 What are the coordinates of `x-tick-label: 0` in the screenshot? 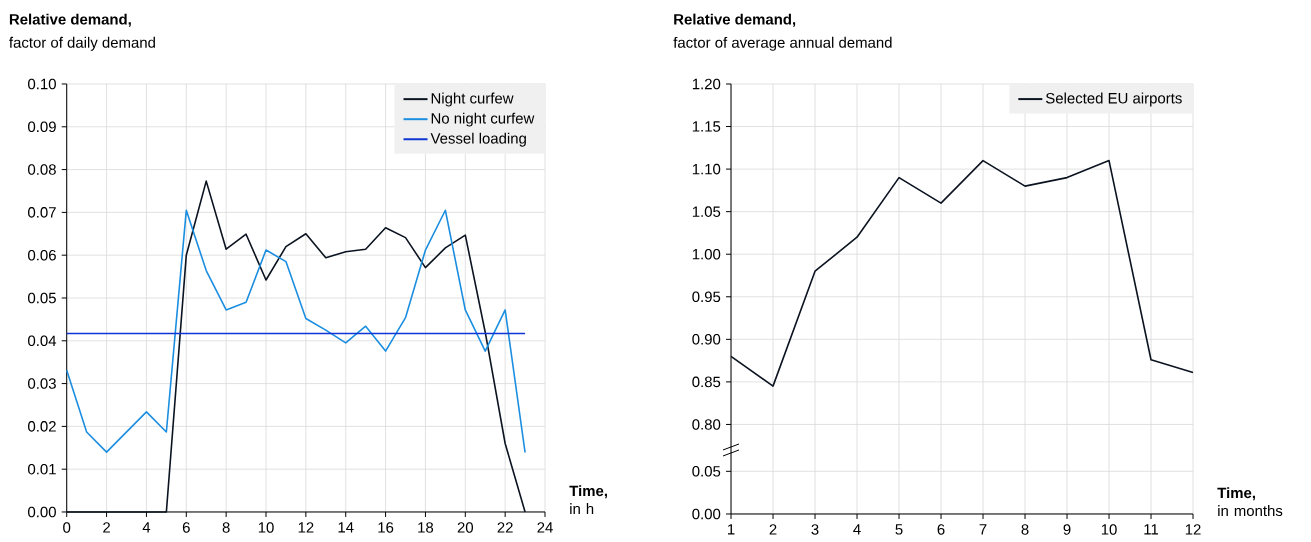 It's located at (67, 527).